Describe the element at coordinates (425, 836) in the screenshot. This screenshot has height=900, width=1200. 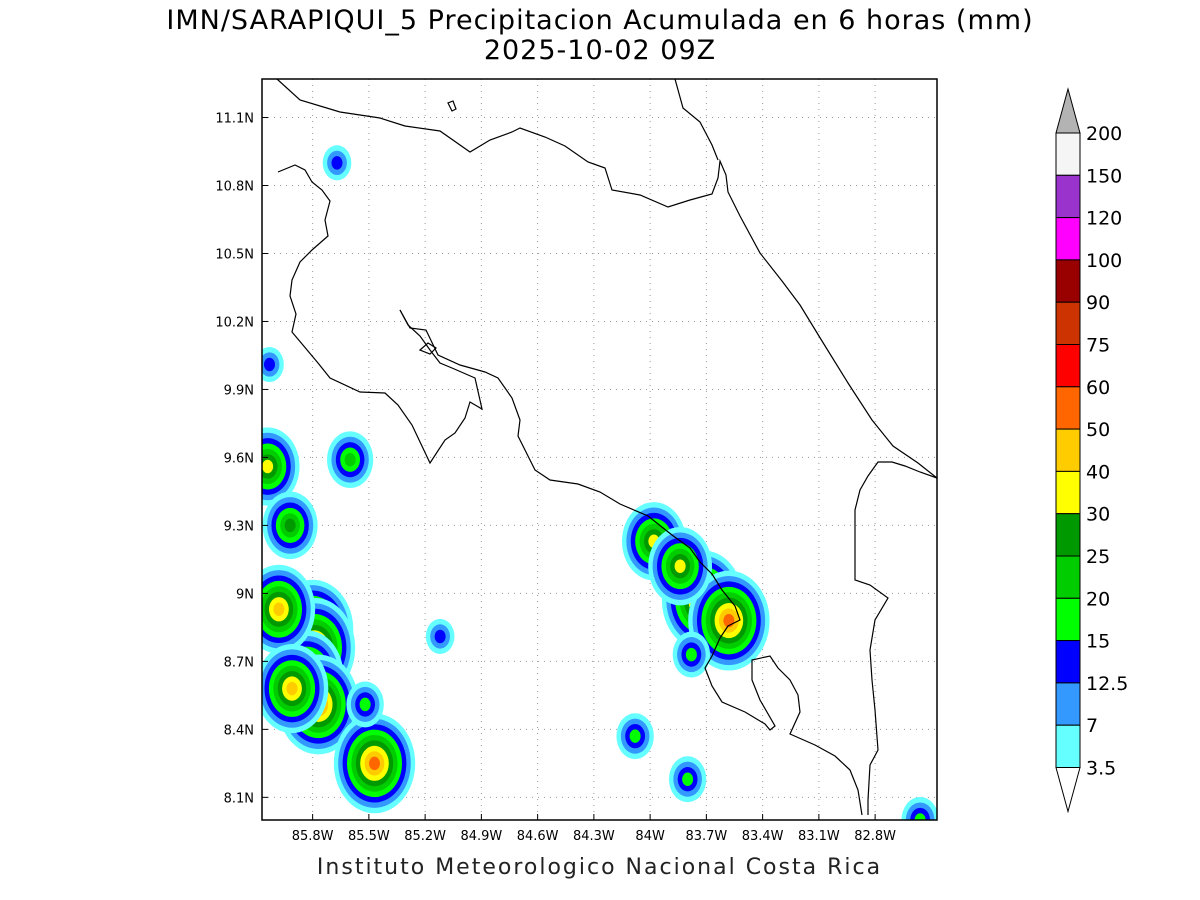
I see `lon-tick-label: 85.2W` at that location.